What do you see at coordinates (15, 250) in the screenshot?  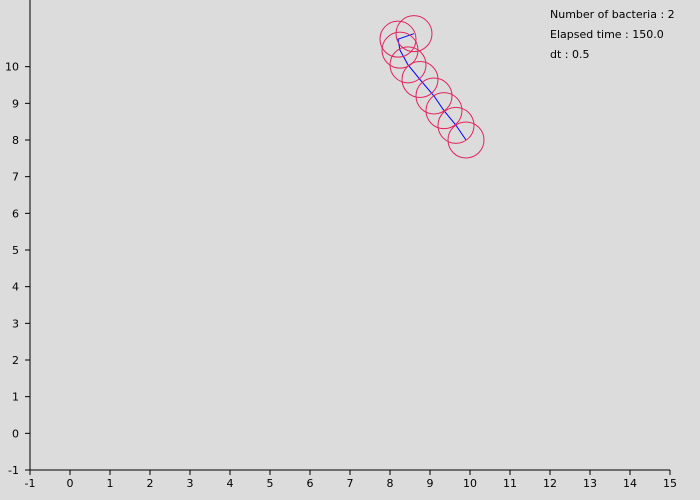 I see `y-tick-label: 5` at bounding box center [15, 250].